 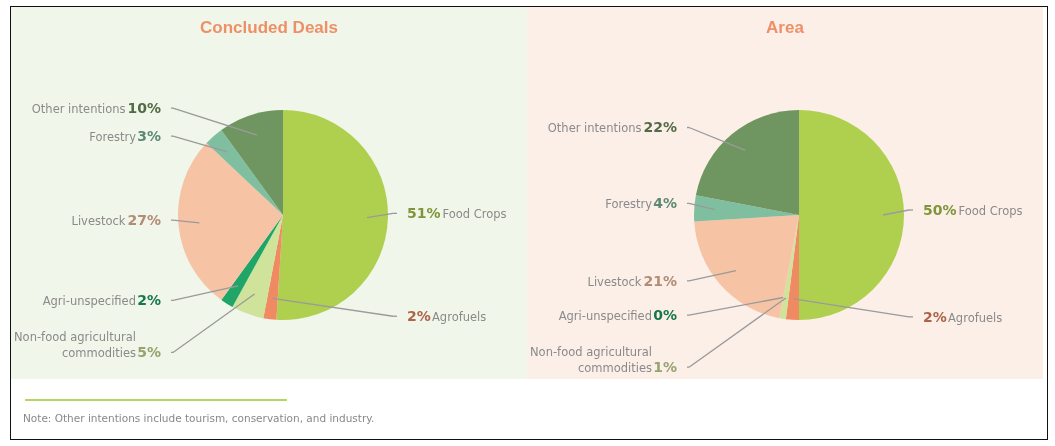 I want to click on data-label: 50%, so click(x=940, y=210).